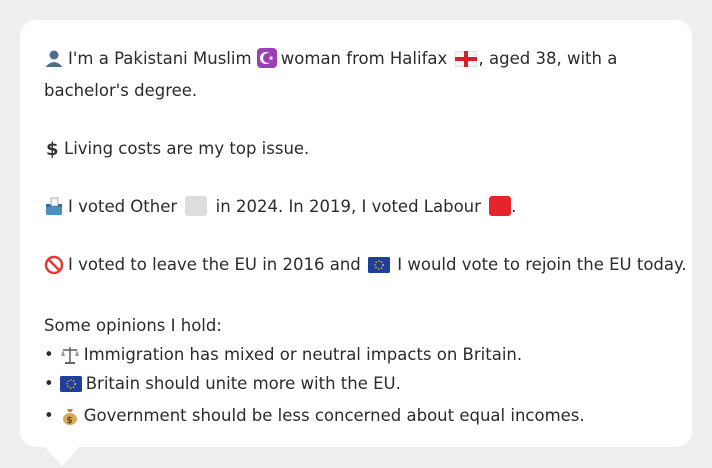 The image size is (712, 468). I want to click on eu-text-2: I would vote to rejoin the EU today., so click(542, 264).